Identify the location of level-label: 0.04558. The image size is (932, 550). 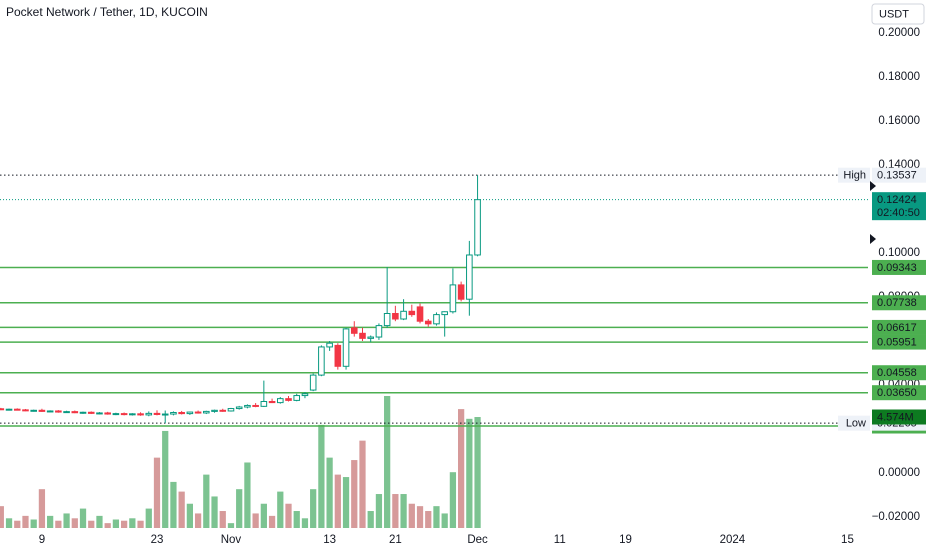
(897, 373).